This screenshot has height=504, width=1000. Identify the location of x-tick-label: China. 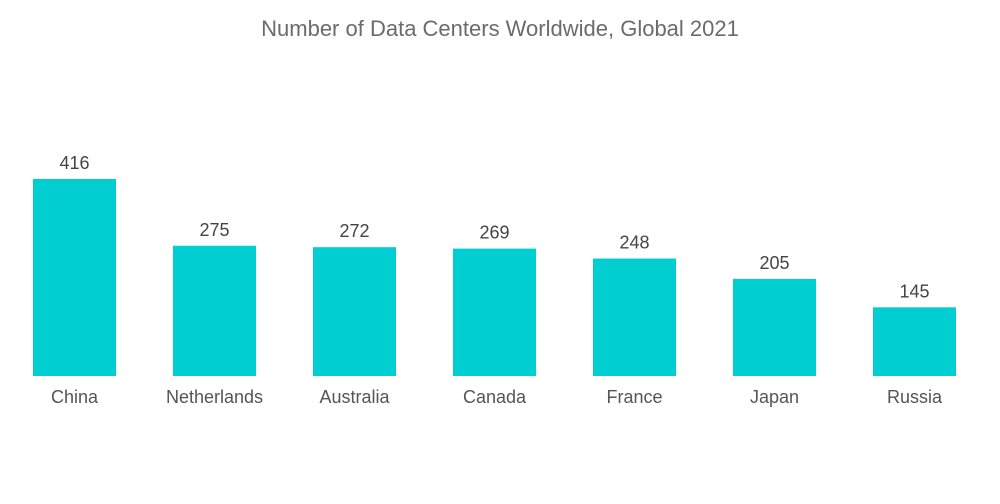
(75, 397).